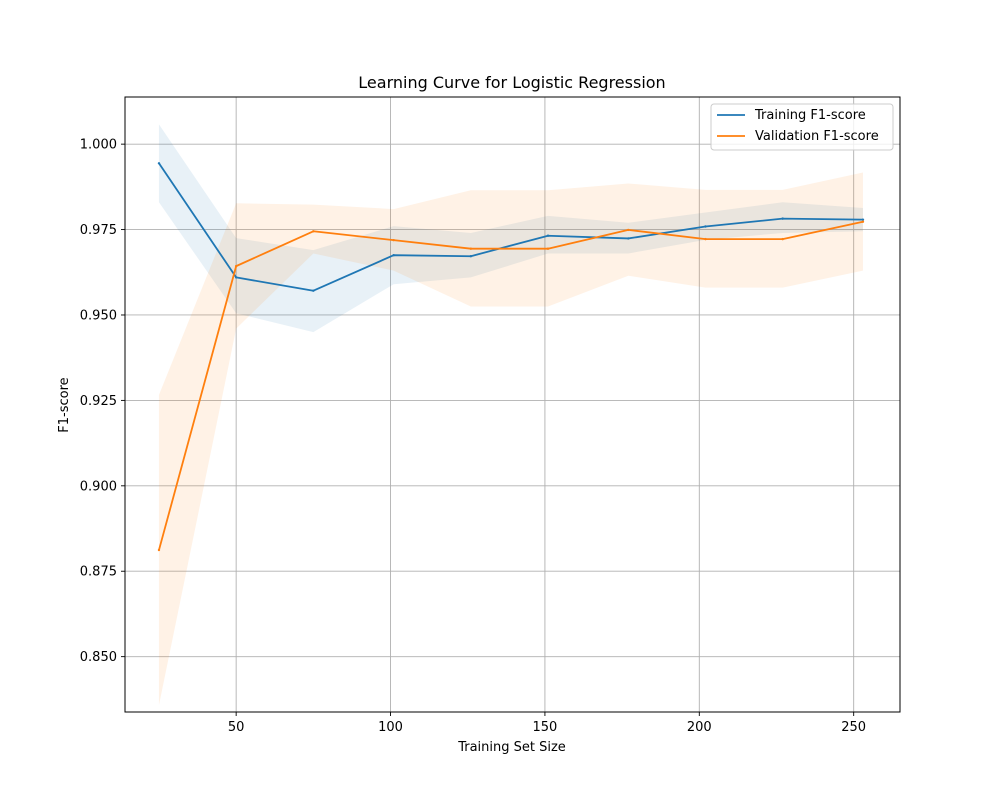 This screenshot has height=800, width=1000. Describe the element at coordinates (98, 486) in the screenshot. I see `y-tick-label: 0.900` at that location.